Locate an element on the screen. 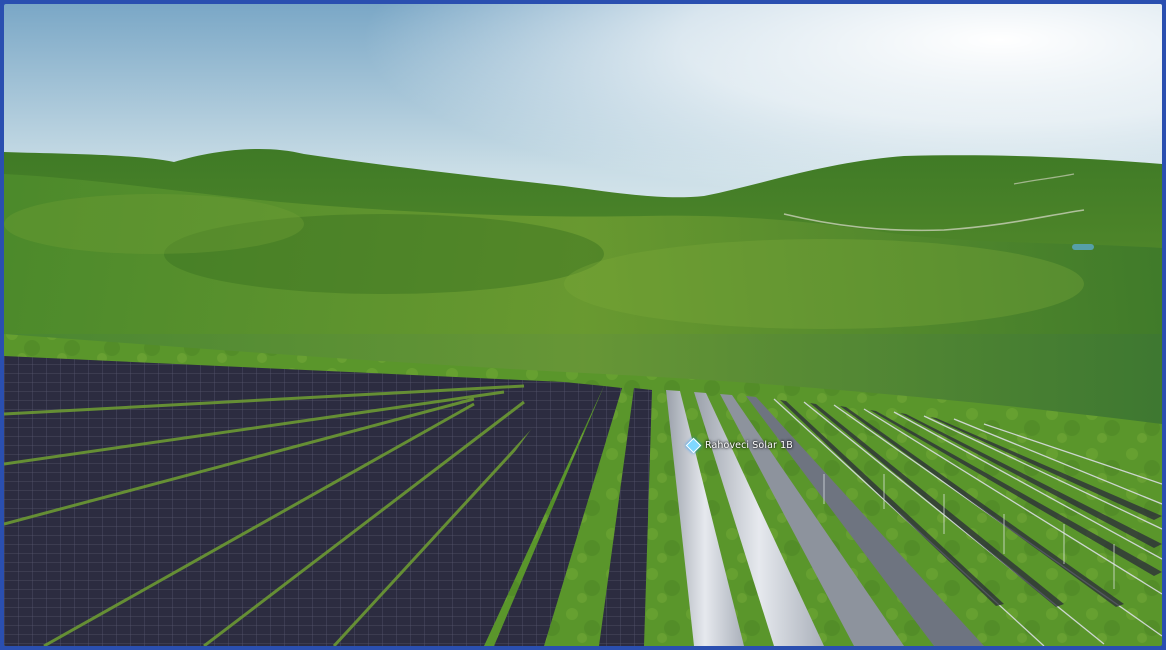 This screenshot has height=650, width=1166. poi-label-text: Rahoveci Solar 1B is located at coordinates (749, 445).